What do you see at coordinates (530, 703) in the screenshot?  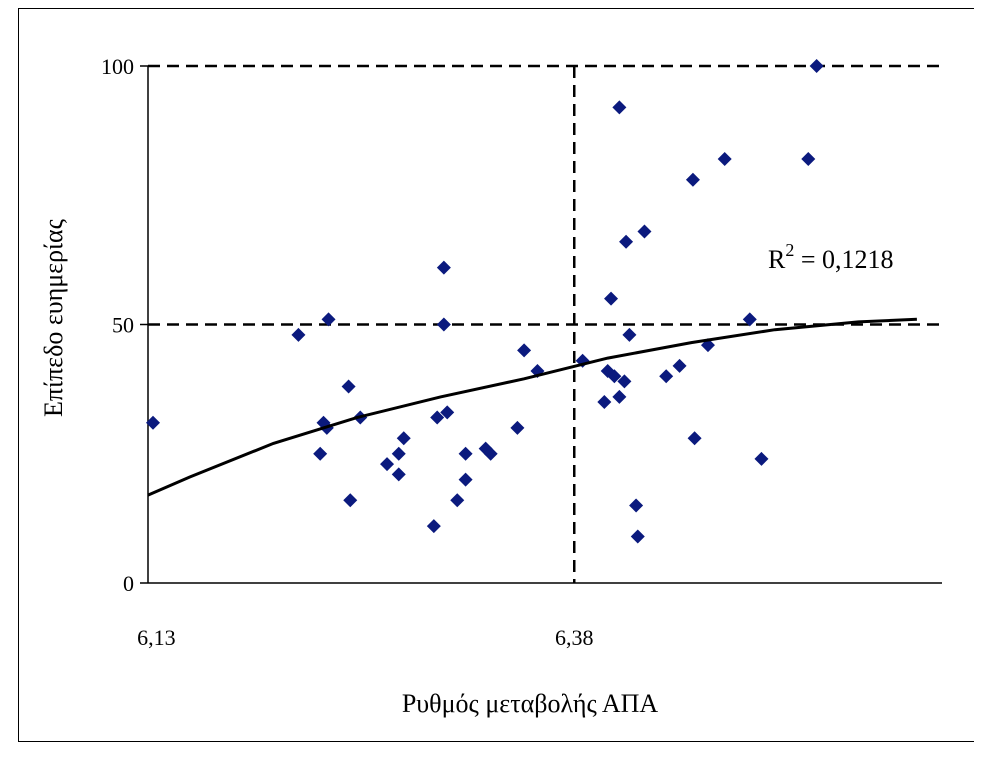 I see `x-axis-title: Ρυθμός μεταβολής ΑΠΑ` at bounding box center [530, 703].